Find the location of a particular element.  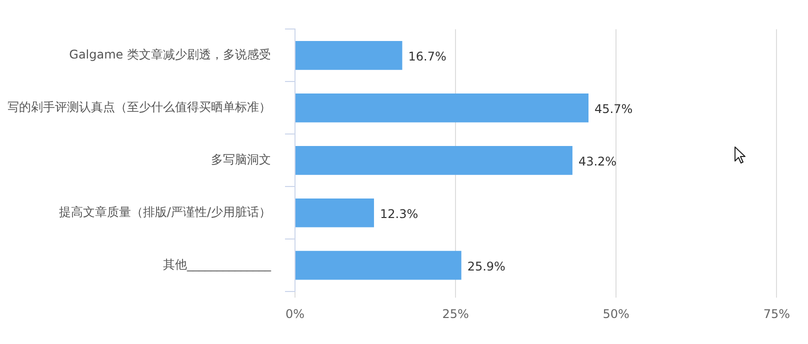

data-label: 12.3% is located at coordinates (399, 214).